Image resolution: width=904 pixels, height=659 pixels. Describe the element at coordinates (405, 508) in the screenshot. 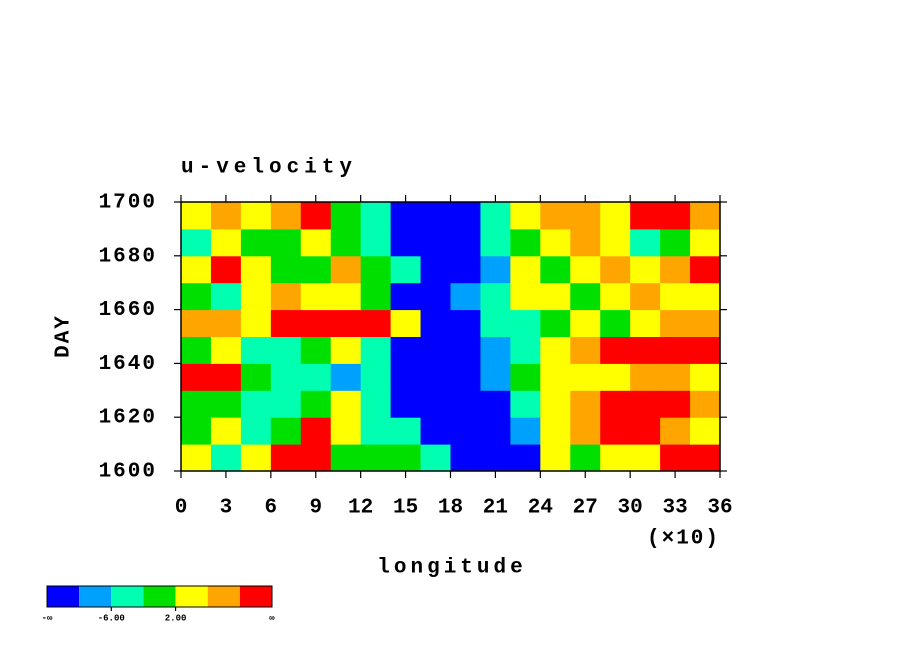

I see `x-tick-label: 15` at that location.